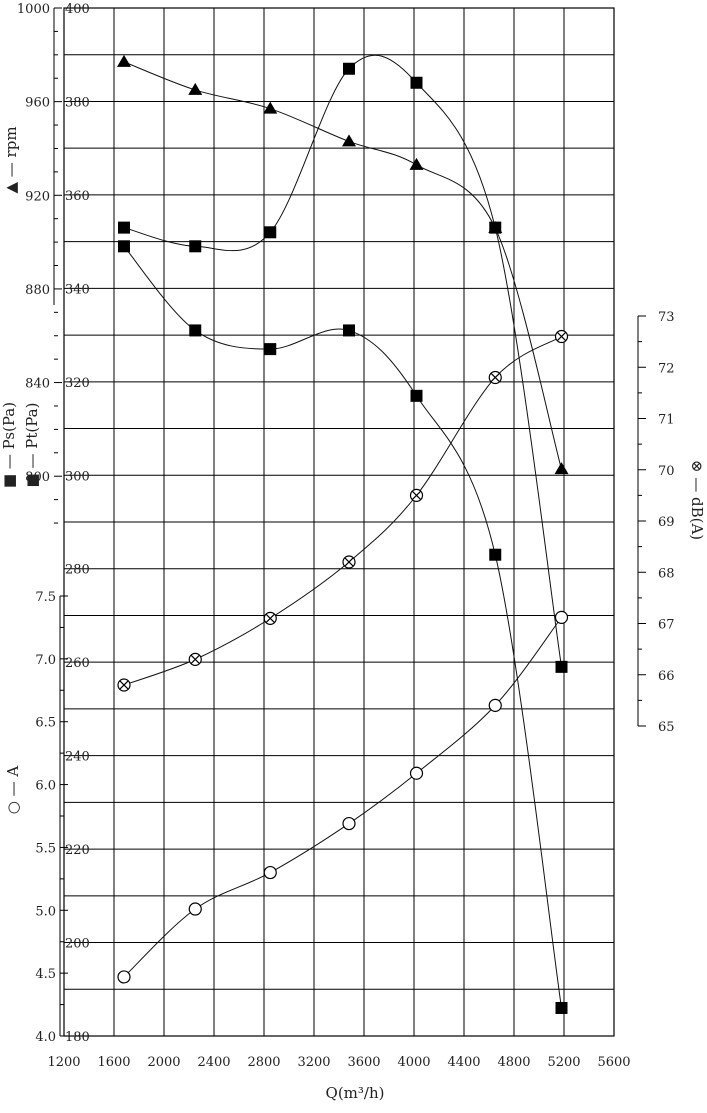 The width and height of the screenshot is (707, 1113). What do you see at coordinates (666, 368) in the screenshot?
I see `noise-tick-label: 72` at bounding box center [666, 368].